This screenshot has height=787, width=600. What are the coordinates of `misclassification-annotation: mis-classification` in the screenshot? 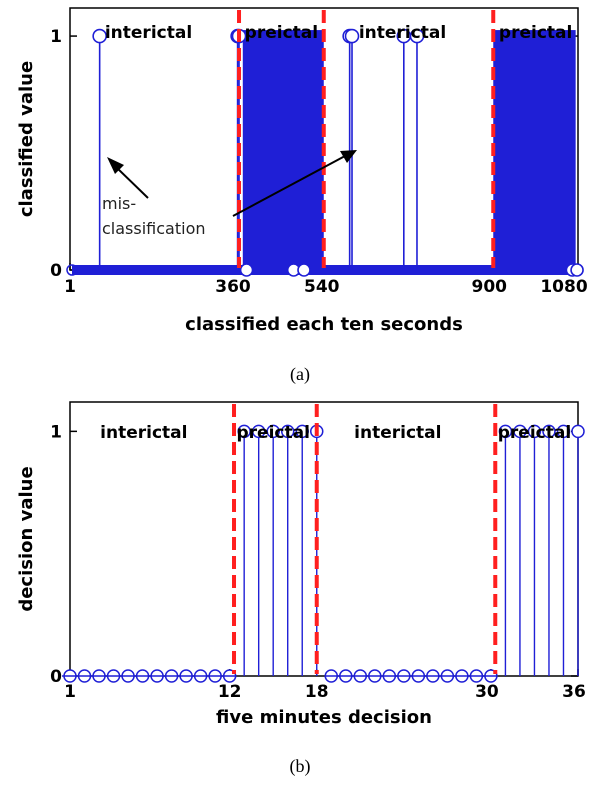 It's located at (229, 194).